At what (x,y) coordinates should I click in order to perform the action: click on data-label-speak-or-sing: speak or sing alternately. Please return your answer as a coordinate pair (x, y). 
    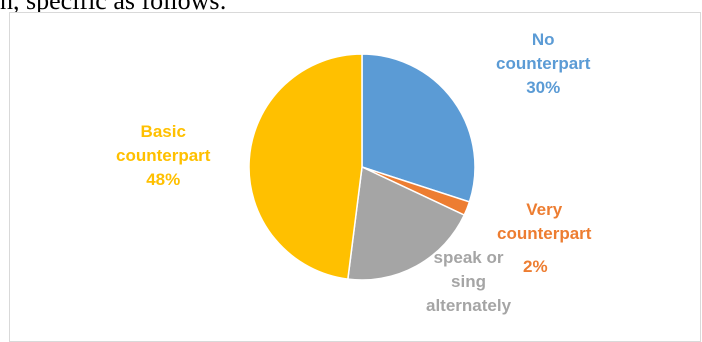
    Looking at the image, I should click on (468, 282).